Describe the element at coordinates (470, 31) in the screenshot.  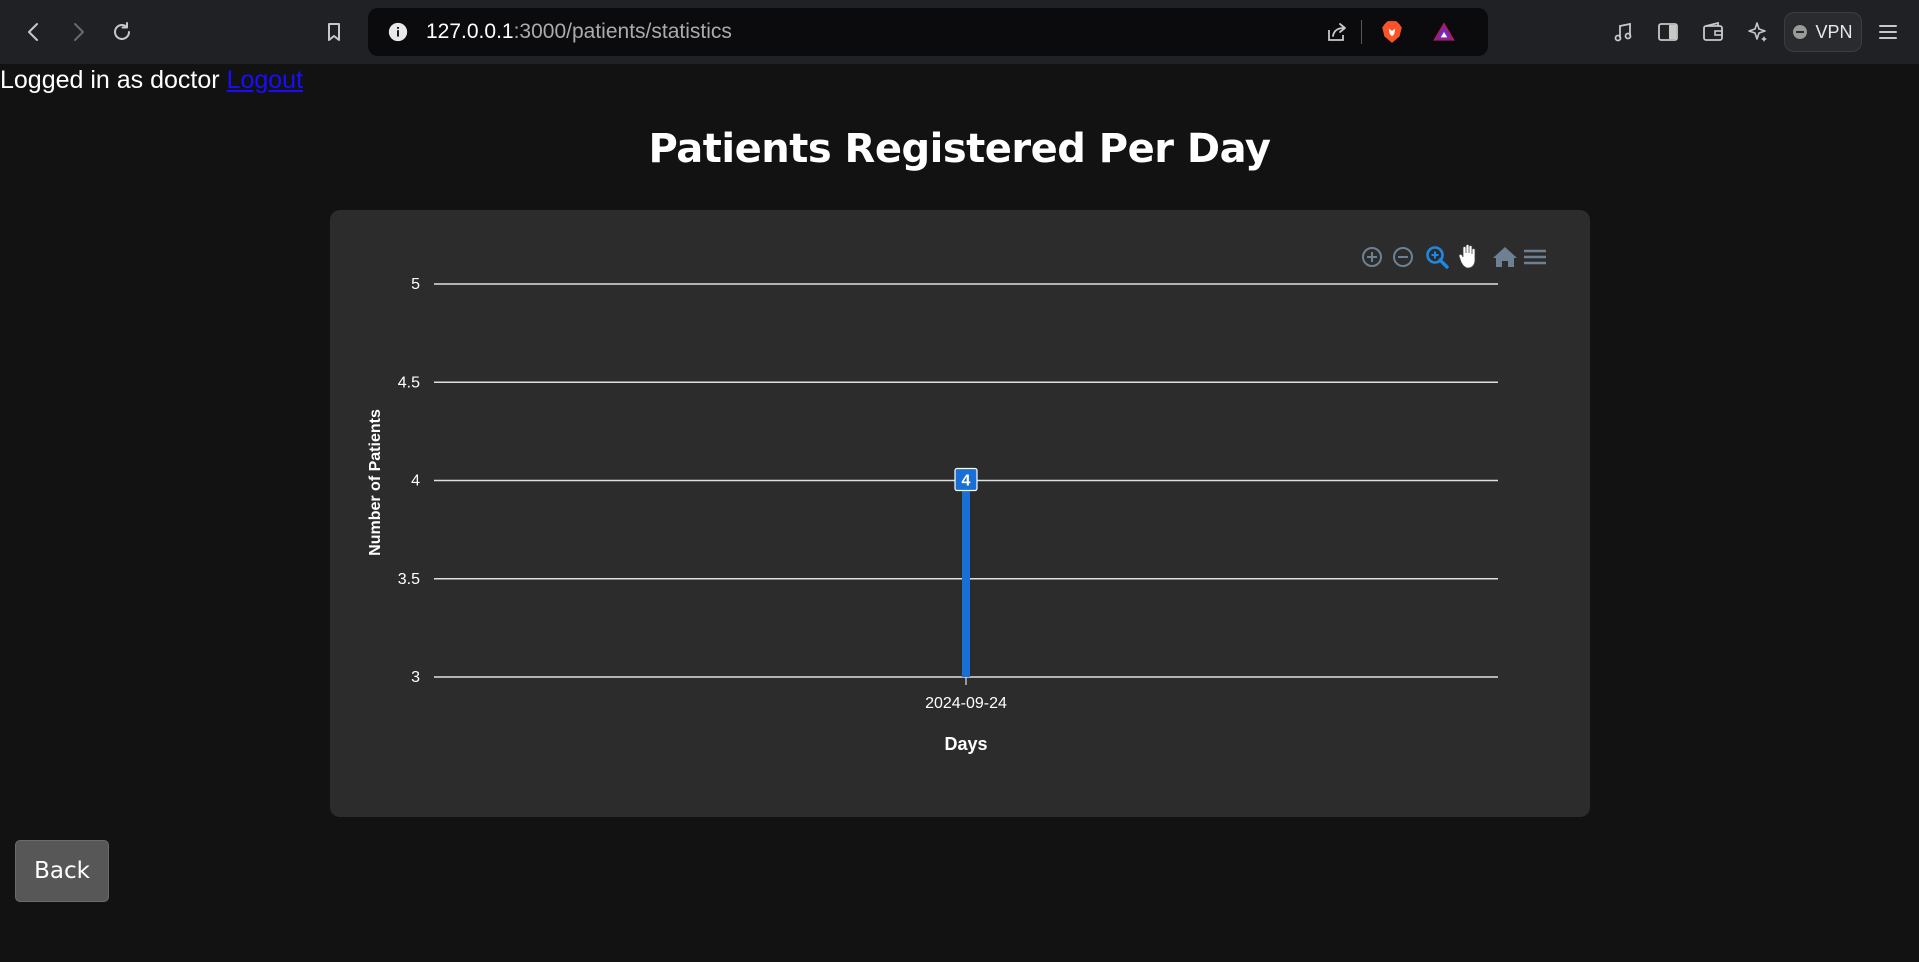
I see `url-host: 127.0.0.1` at that location.